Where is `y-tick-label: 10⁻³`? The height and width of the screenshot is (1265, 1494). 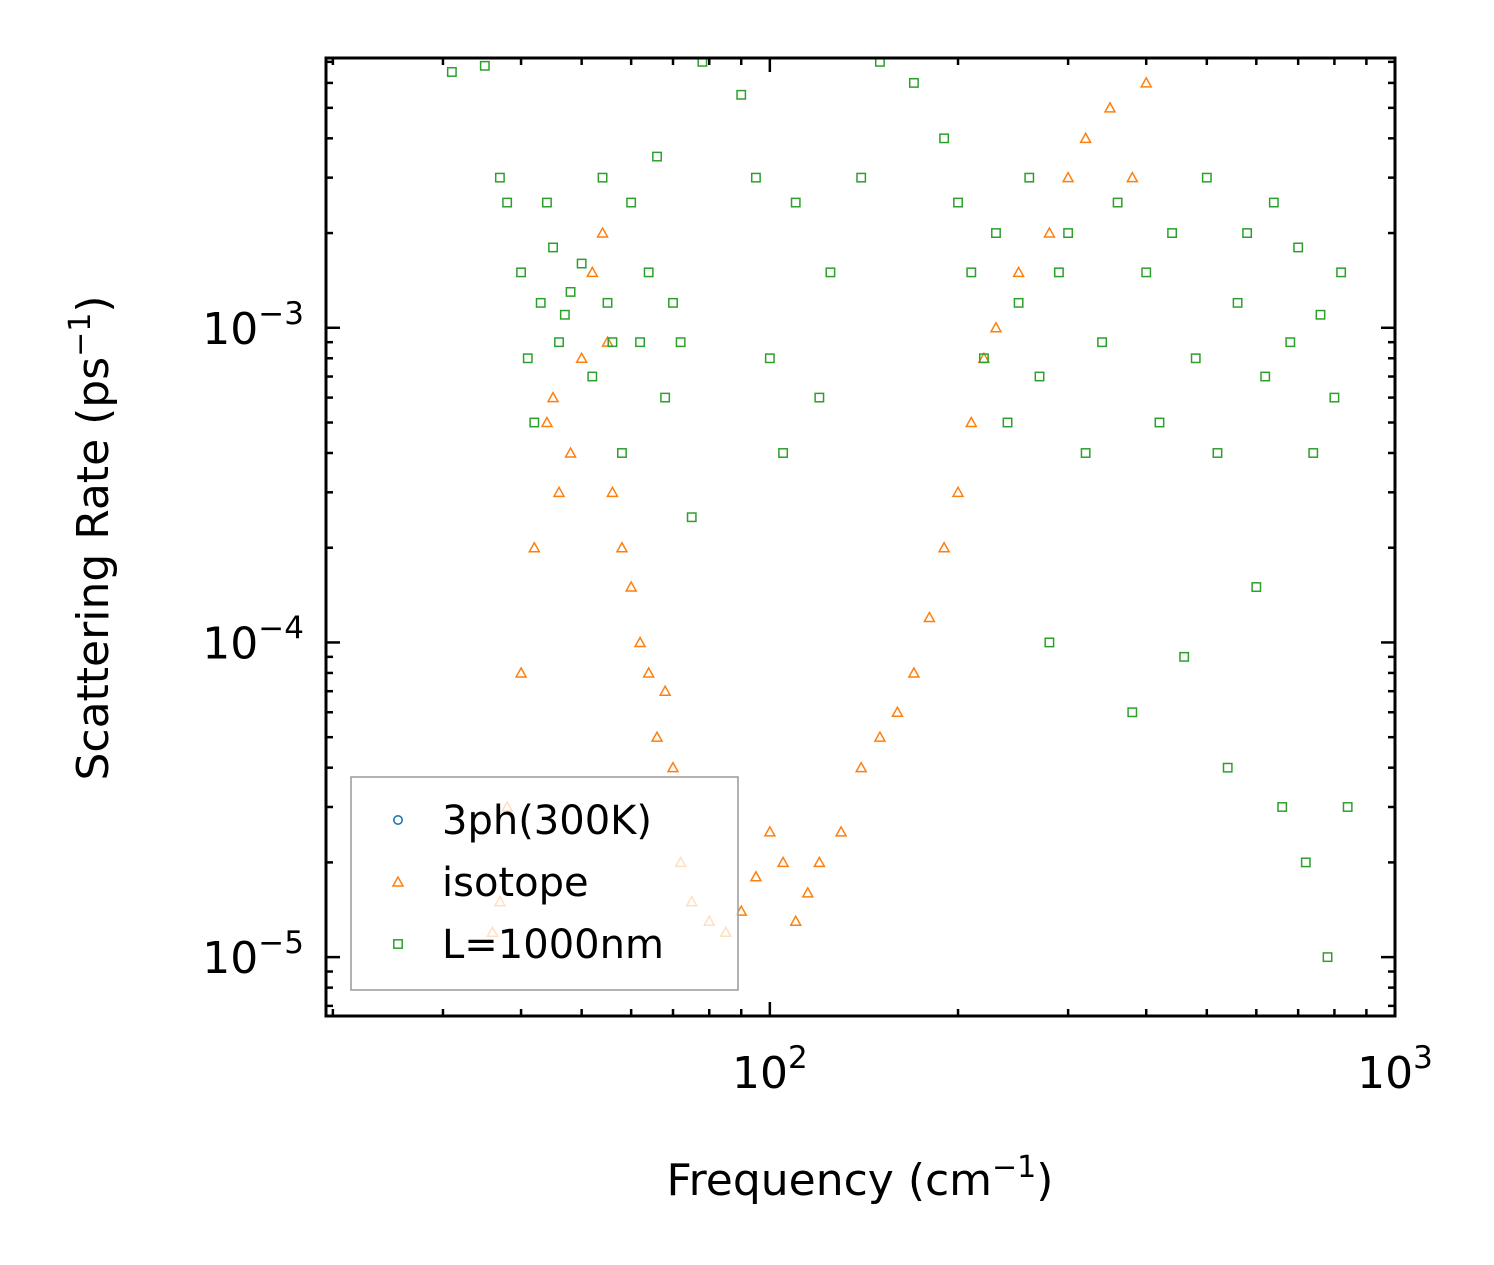
y-tick-label: 10⁻³ is located at coordinates (253, 325).